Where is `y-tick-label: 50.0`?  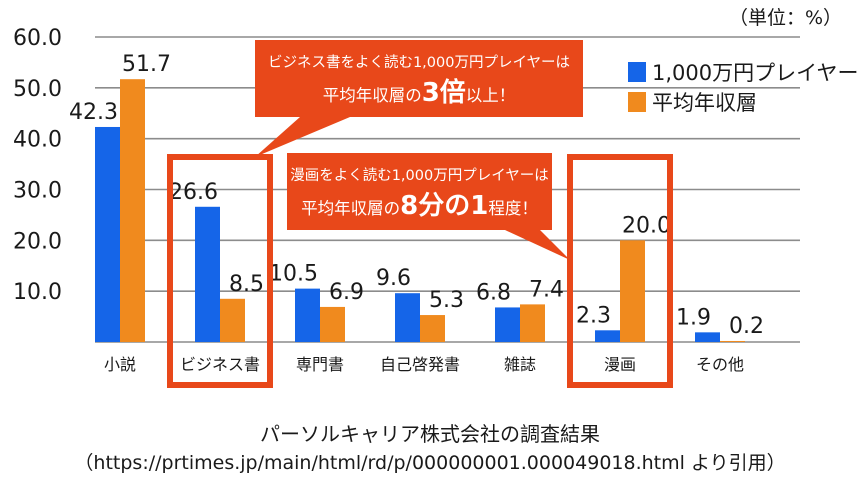
y-tick-label: 50.0 is located at coordinates (37, 89).